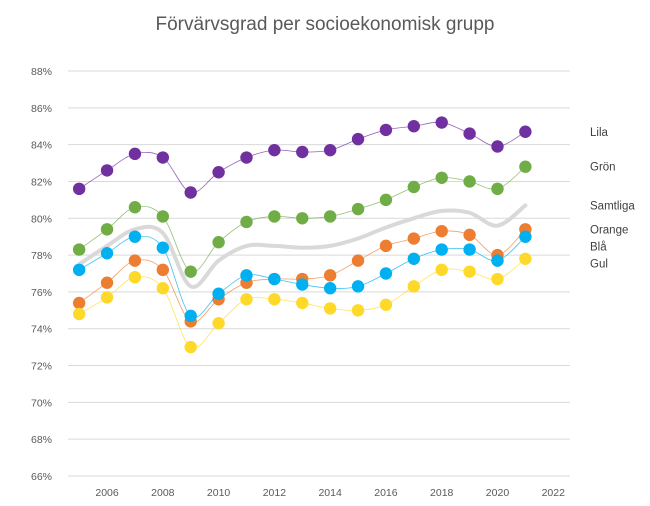  I want to click on x-axis-tick-labels: 2006 2008 2010 2012 2014 2016 2018 2020 2022, so click(330, 493).